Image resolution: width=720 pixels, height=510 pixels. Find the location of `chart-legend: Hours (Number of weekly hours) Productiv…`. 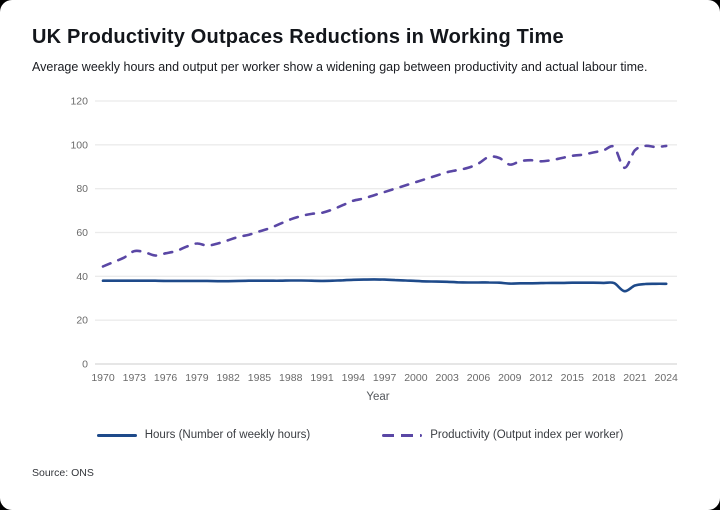

chart-legend: Hours (Number of weekly hours) Productiv… is located at coordinates (360, 435).